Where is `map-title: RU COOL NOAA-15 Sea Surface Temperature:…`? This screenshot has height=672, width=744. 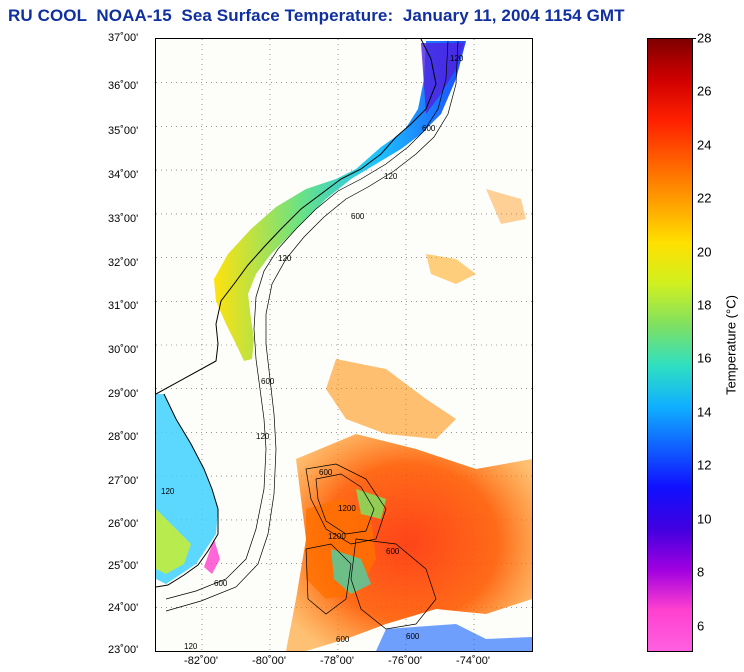 map-title: RU COOL NOAA-15 Sea Surface Temperature:… is located at coordinates (316, 15).